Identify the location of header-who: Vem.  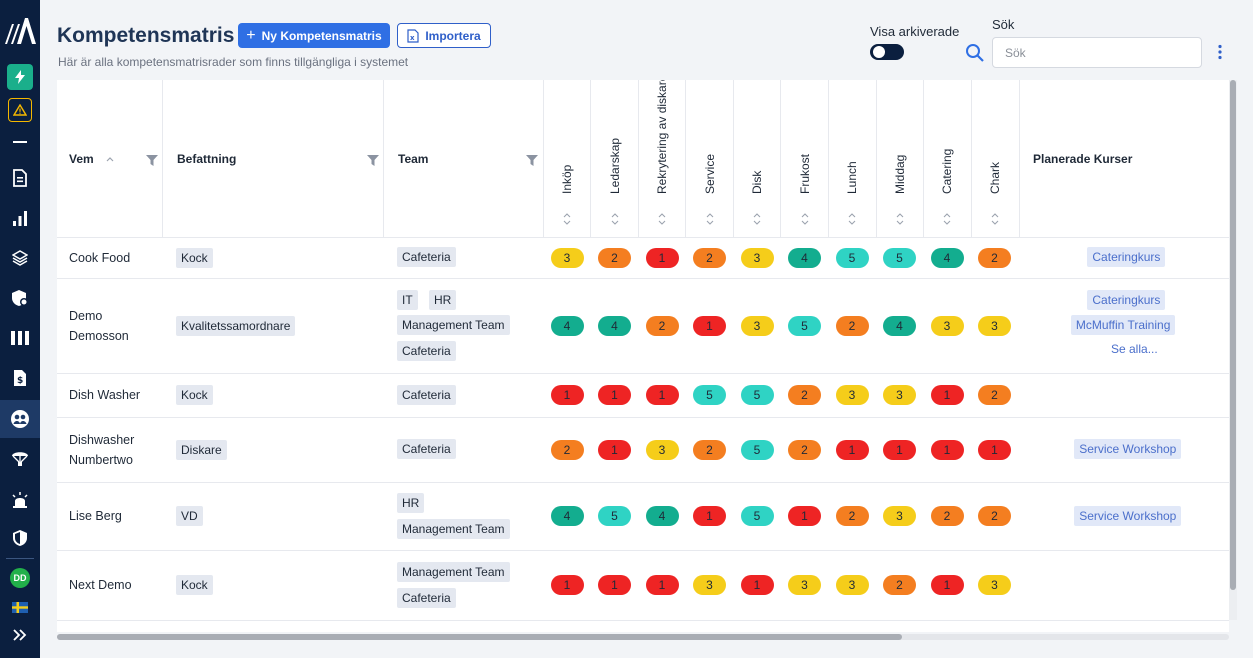
(81, 159).